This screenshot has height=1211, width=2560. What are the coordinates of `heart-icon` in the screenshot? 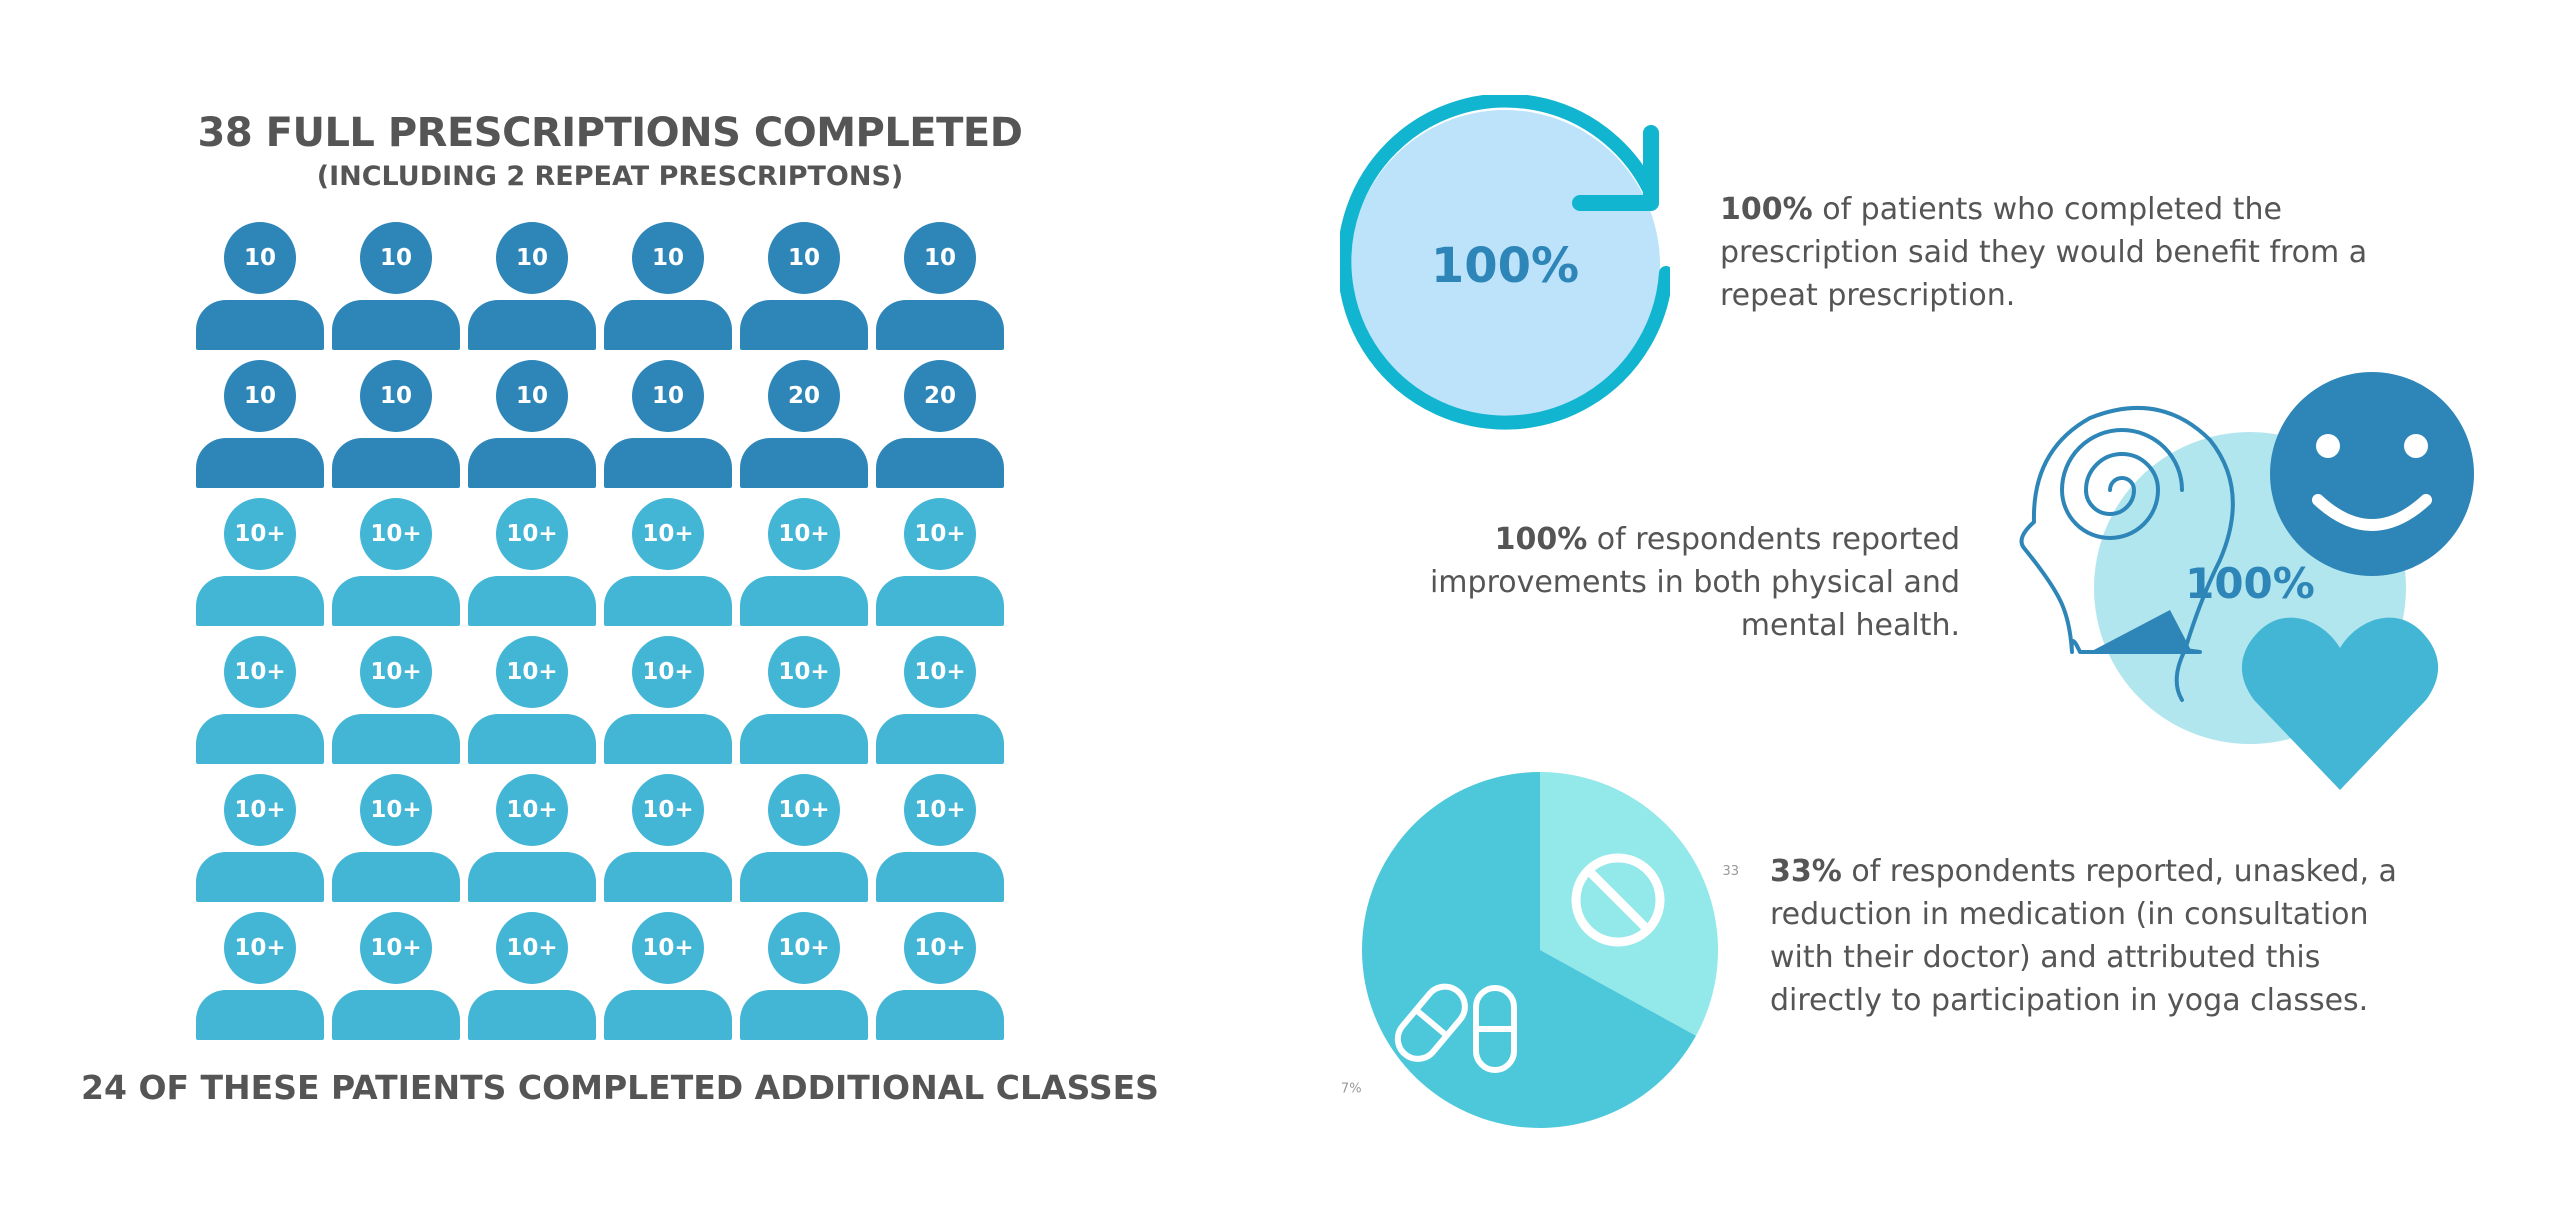 It's located at (2340, 703).